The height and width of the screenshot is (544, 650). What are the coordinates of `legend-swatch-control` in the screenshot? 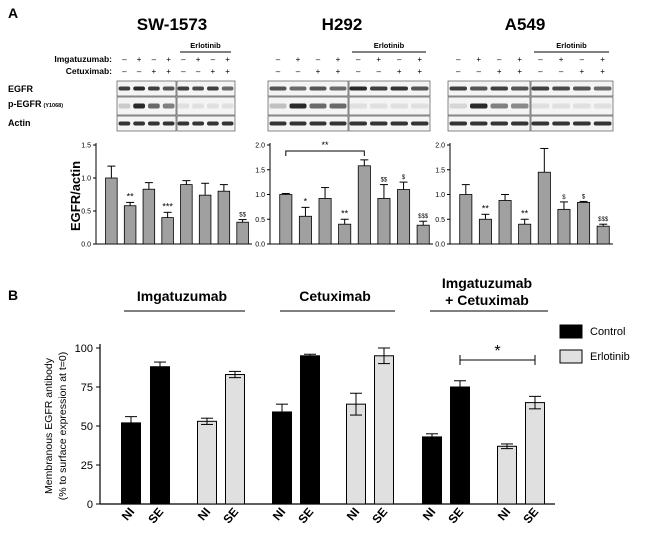 It's located at (571, 331).